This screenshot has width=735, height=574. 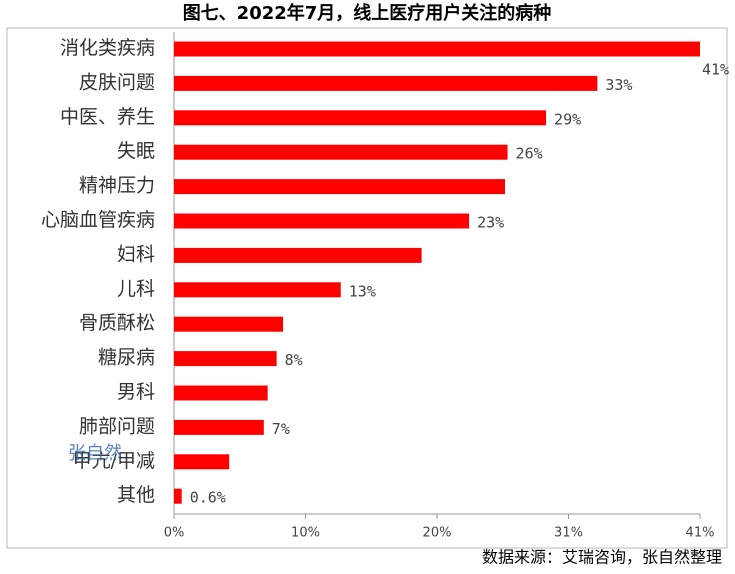 I want to click on value-label: 23%, so click(x=490, y=223).